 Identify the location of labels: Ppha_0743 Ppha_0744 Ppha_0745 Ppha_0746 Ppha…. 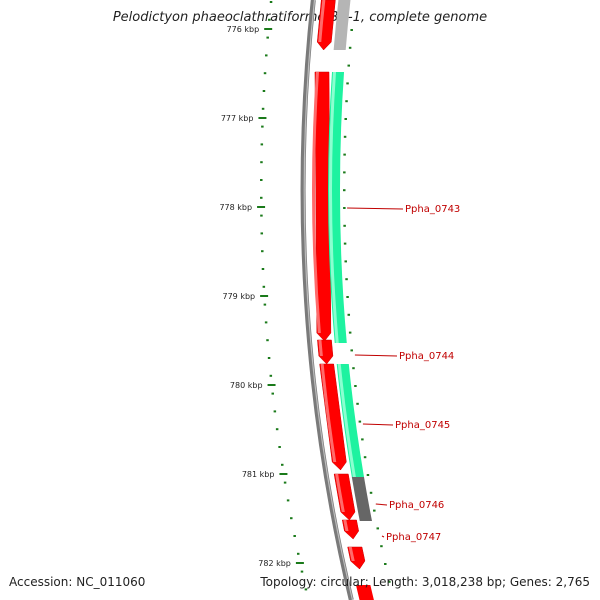
(403, 373).